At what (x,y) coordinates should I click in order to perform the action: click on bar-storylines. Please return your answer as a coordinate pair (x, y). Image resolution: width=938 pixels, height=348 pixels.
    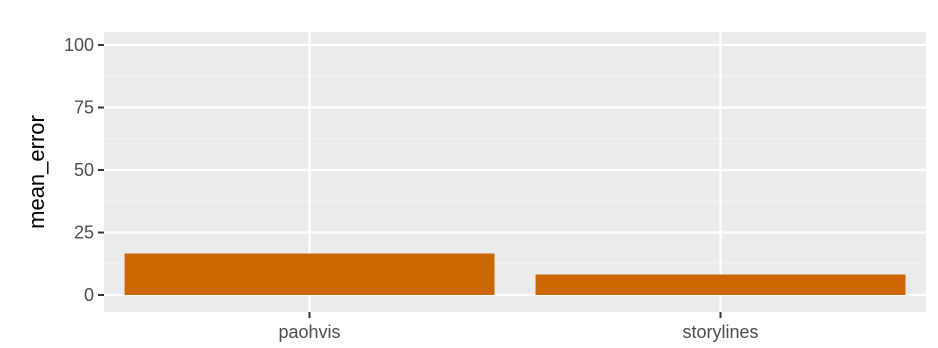
    Looking at the image, I should click on (720, 284).